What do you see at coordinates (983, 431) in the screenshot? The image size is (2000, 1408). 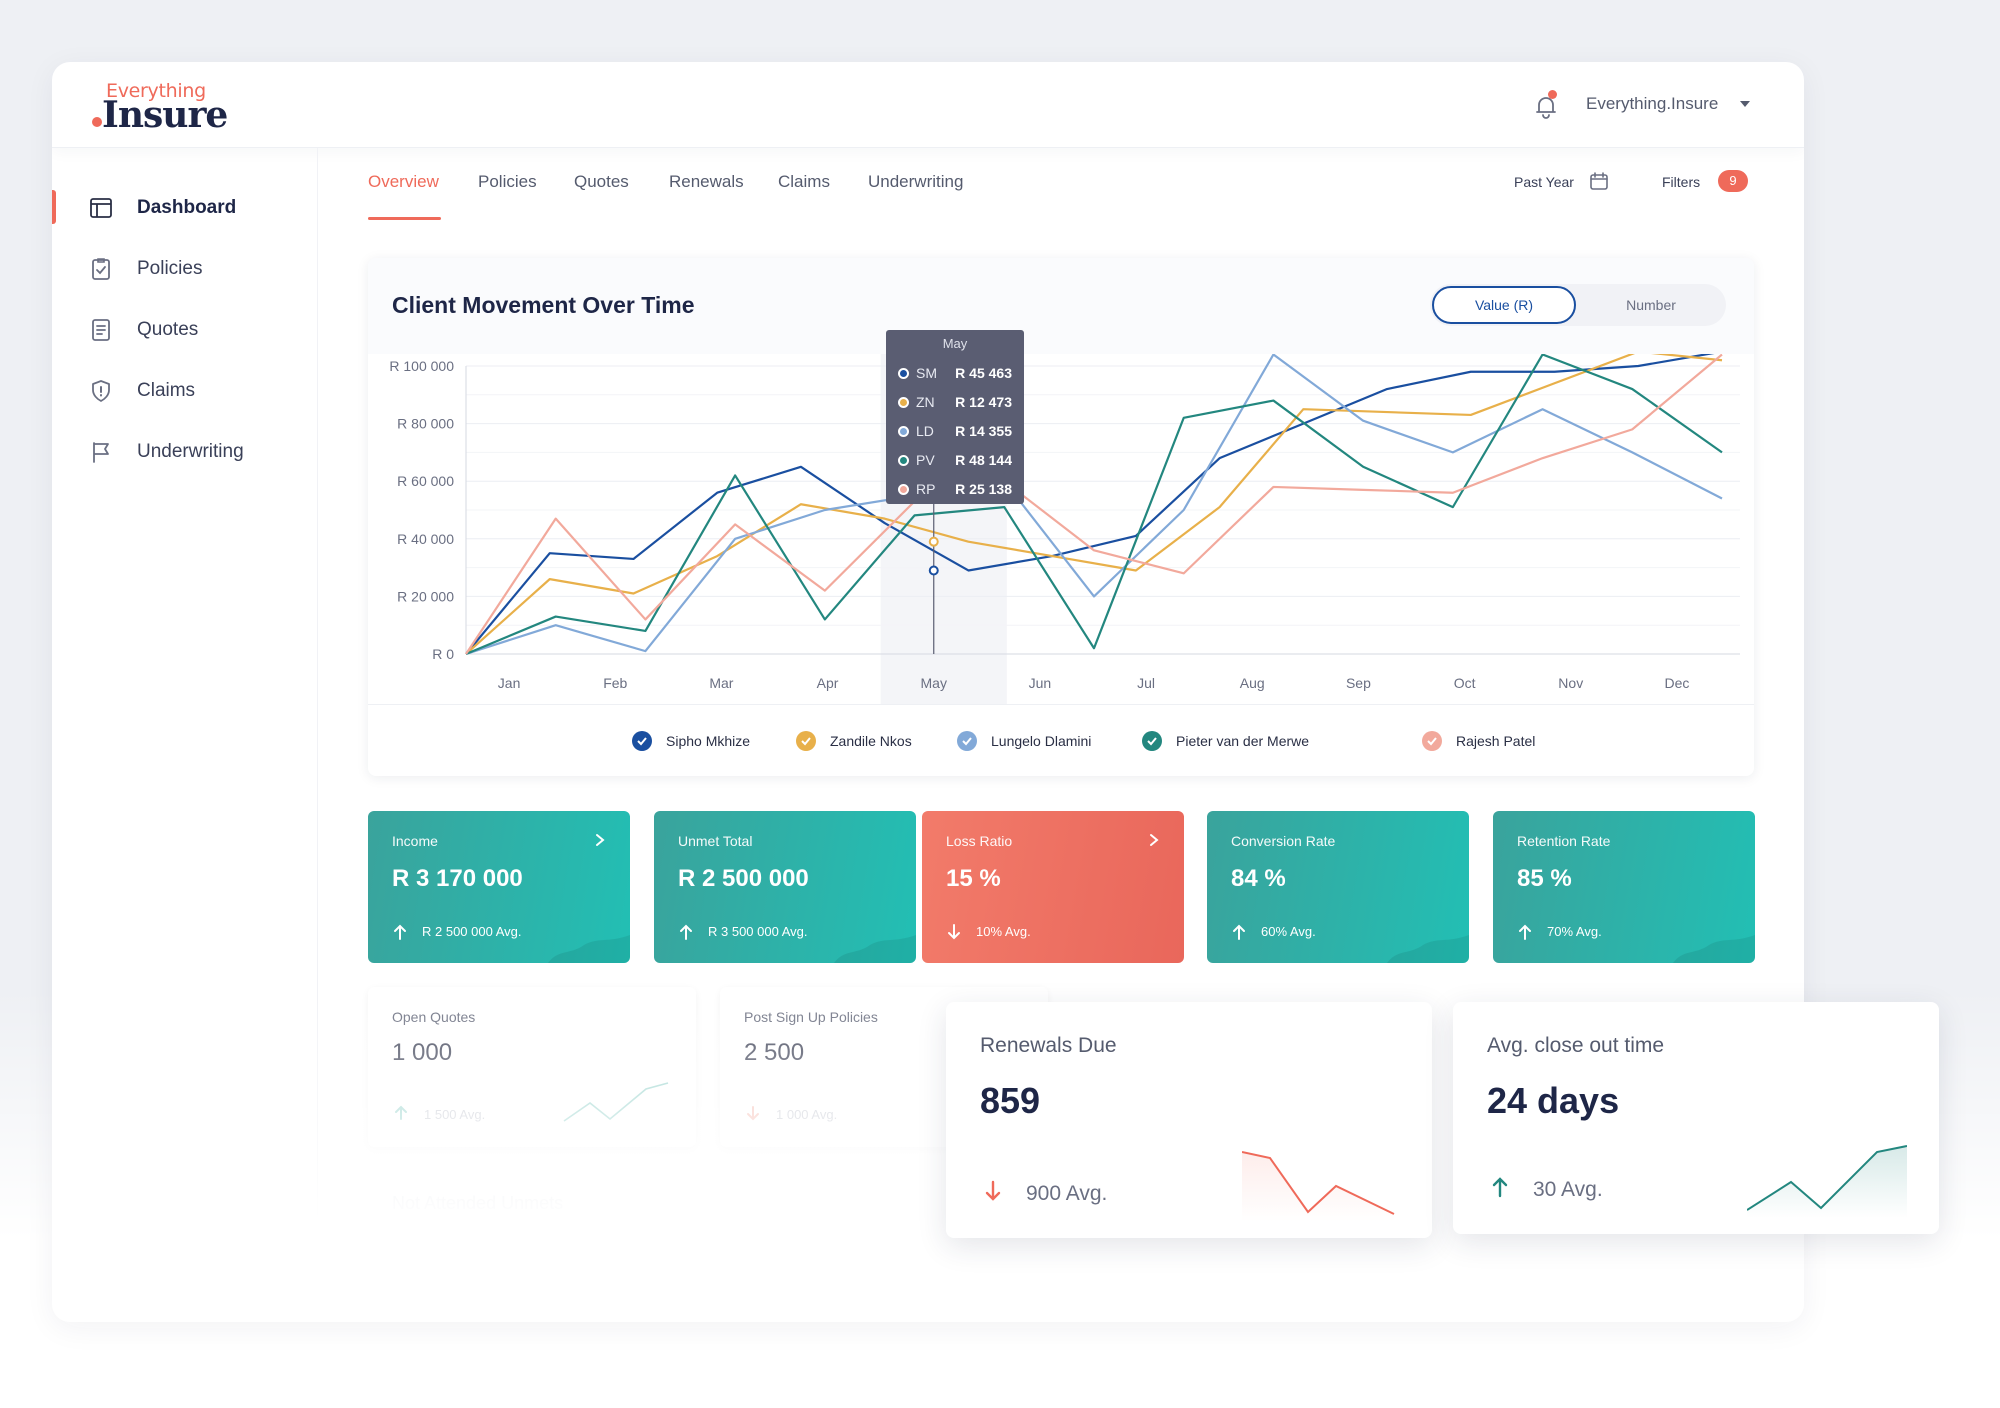 I see `tooltip-value: R 14 355` at bounding box center [983, 431].